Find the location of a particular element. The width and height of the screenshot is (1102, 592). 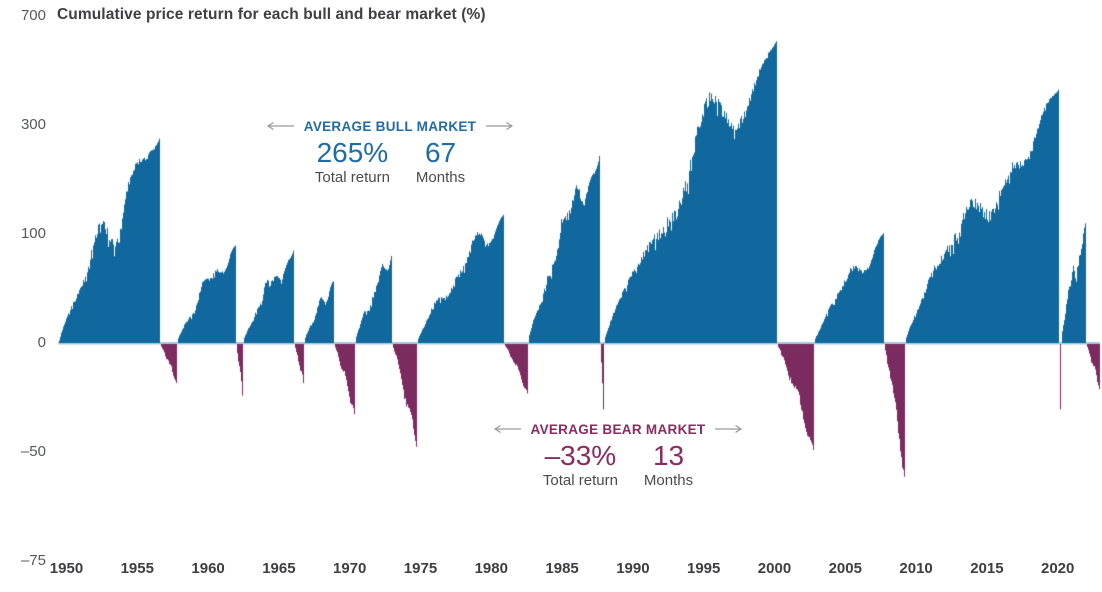

y-tick-label: 0 is located at coordinates (41, 342).